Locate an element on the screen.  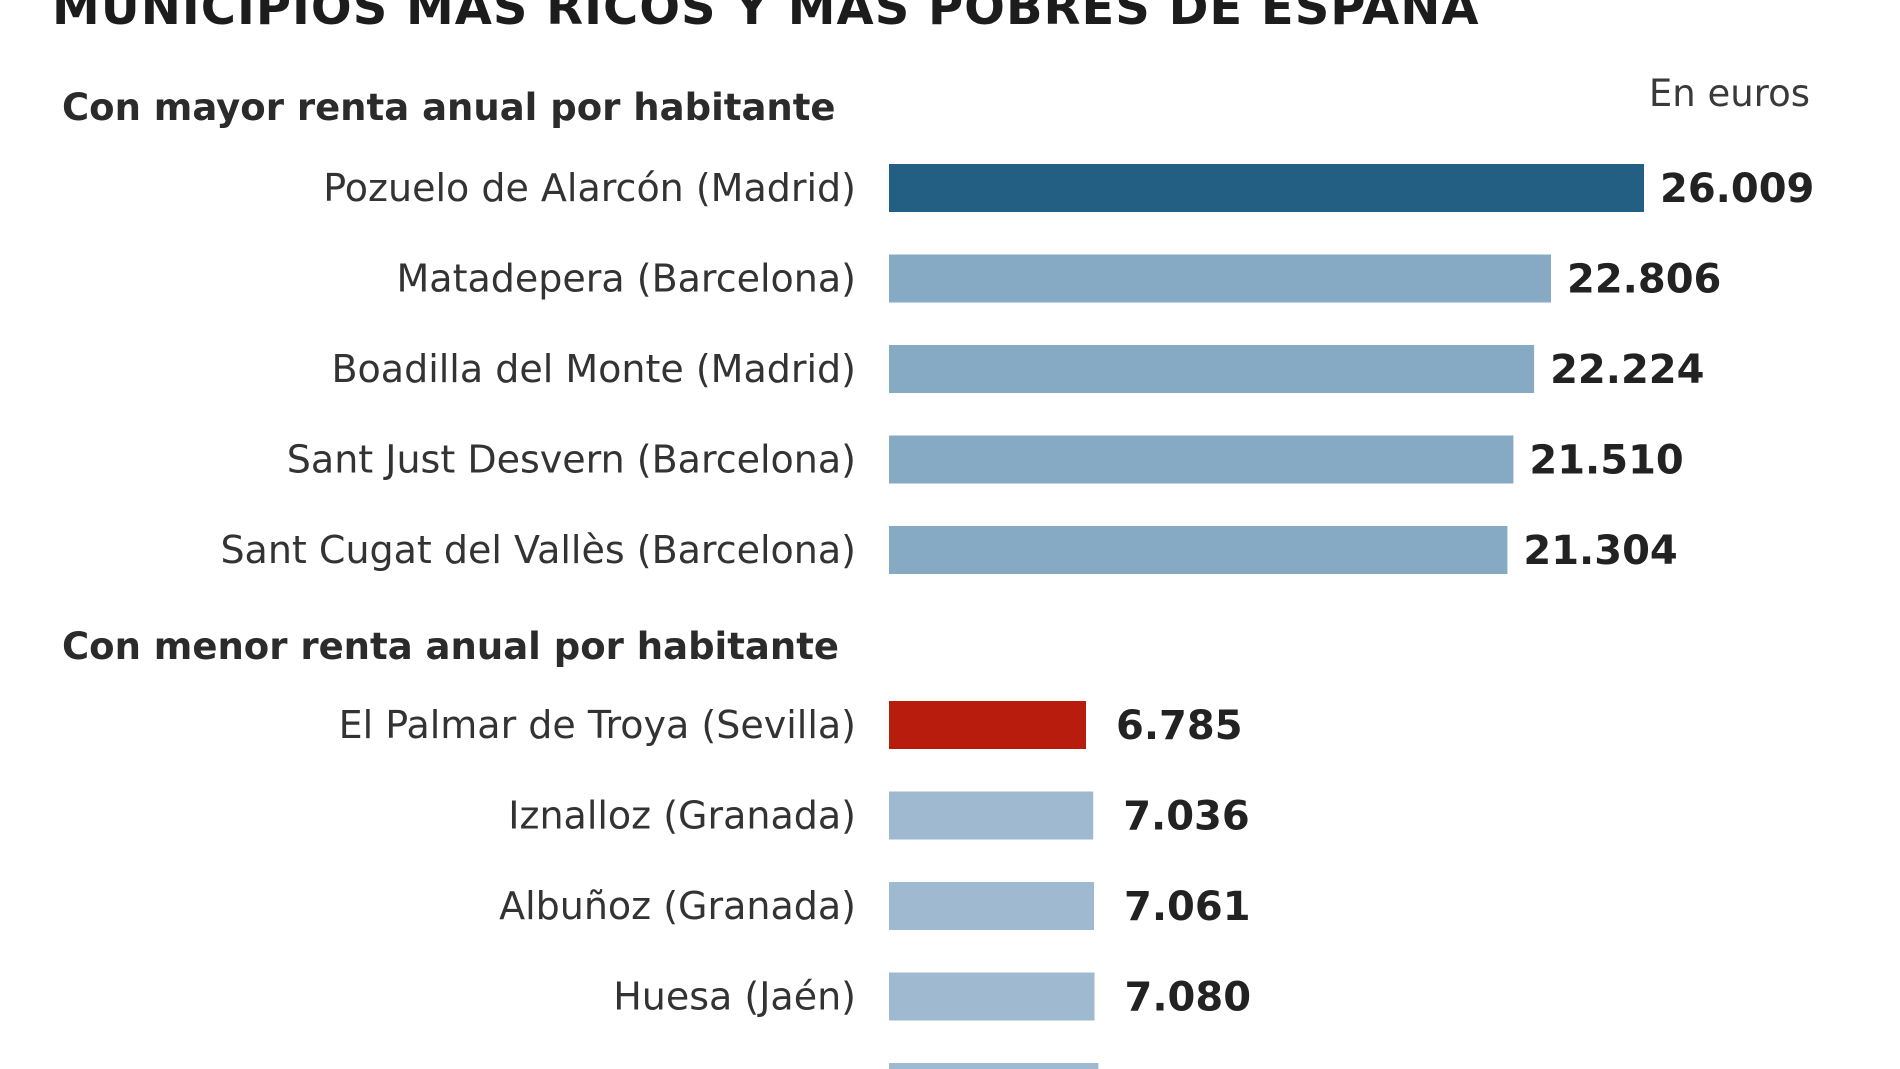
group-heading: Con mayor renta anual por habitante is located at coordinates (449, 107).